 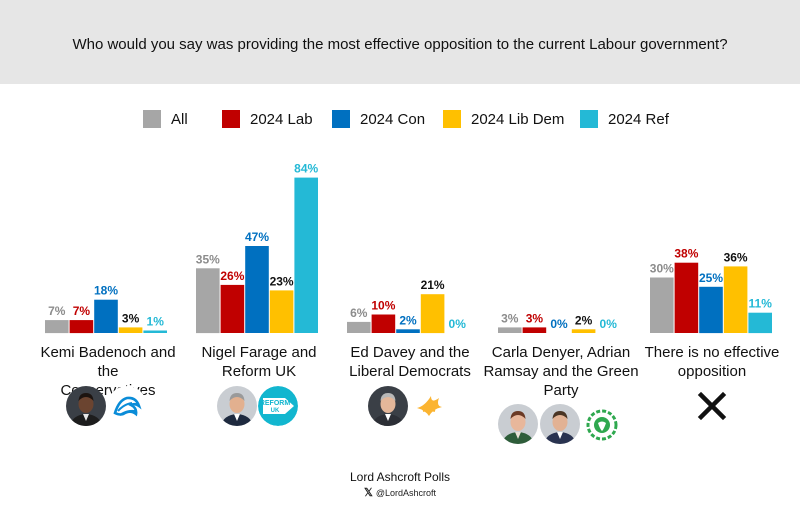 I want to click on data-label: 47%, so click(x=257, y=237).